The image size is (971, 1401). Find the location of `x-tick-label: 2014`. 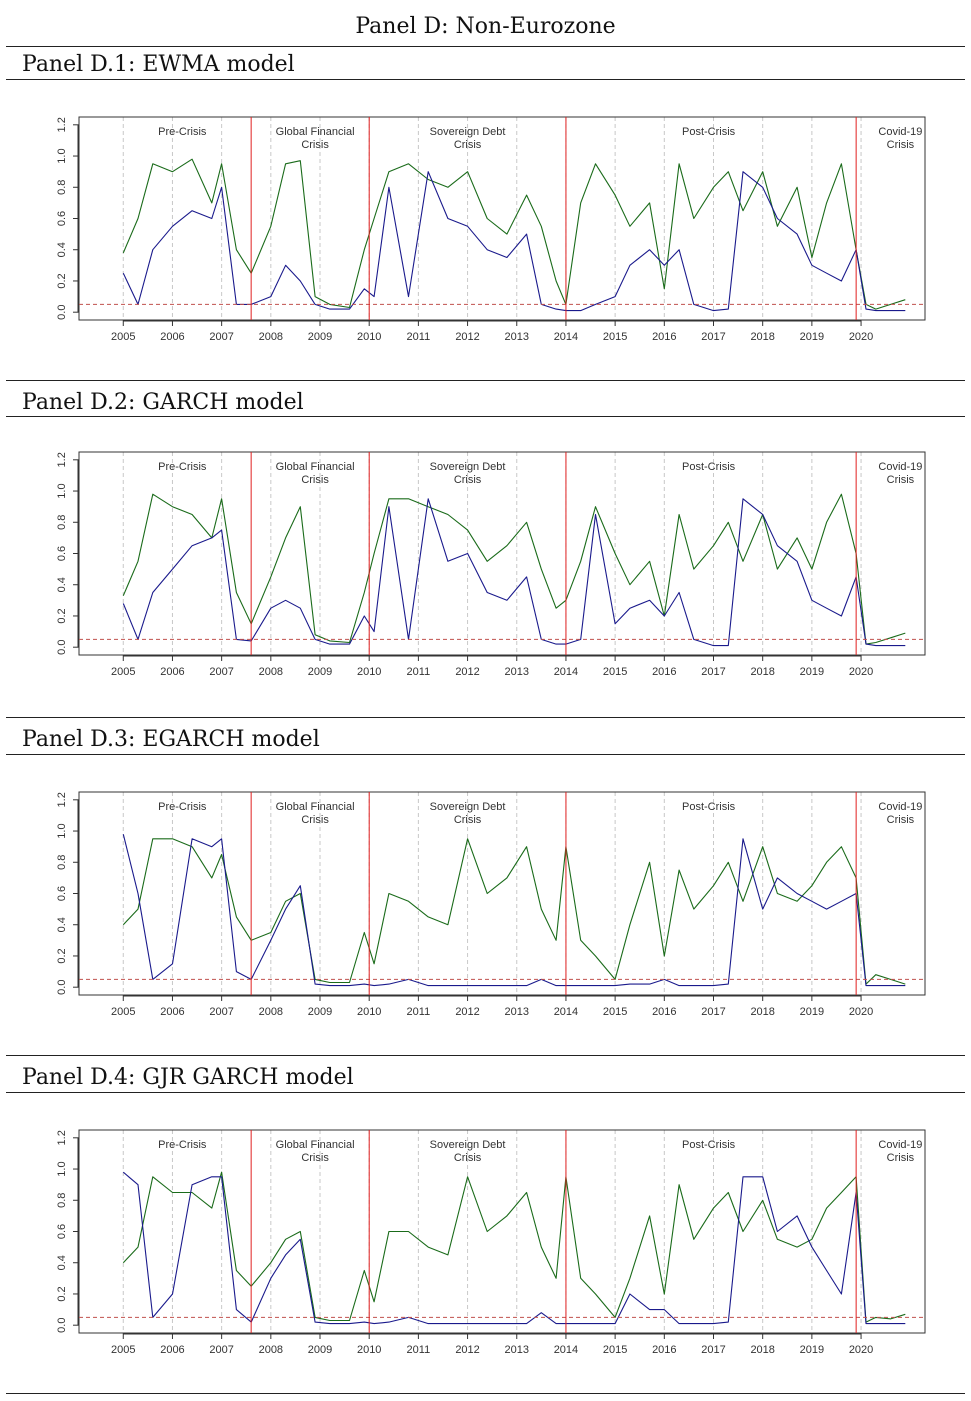

x-tick-label: 2014 is located at coordinates (566, 1012).